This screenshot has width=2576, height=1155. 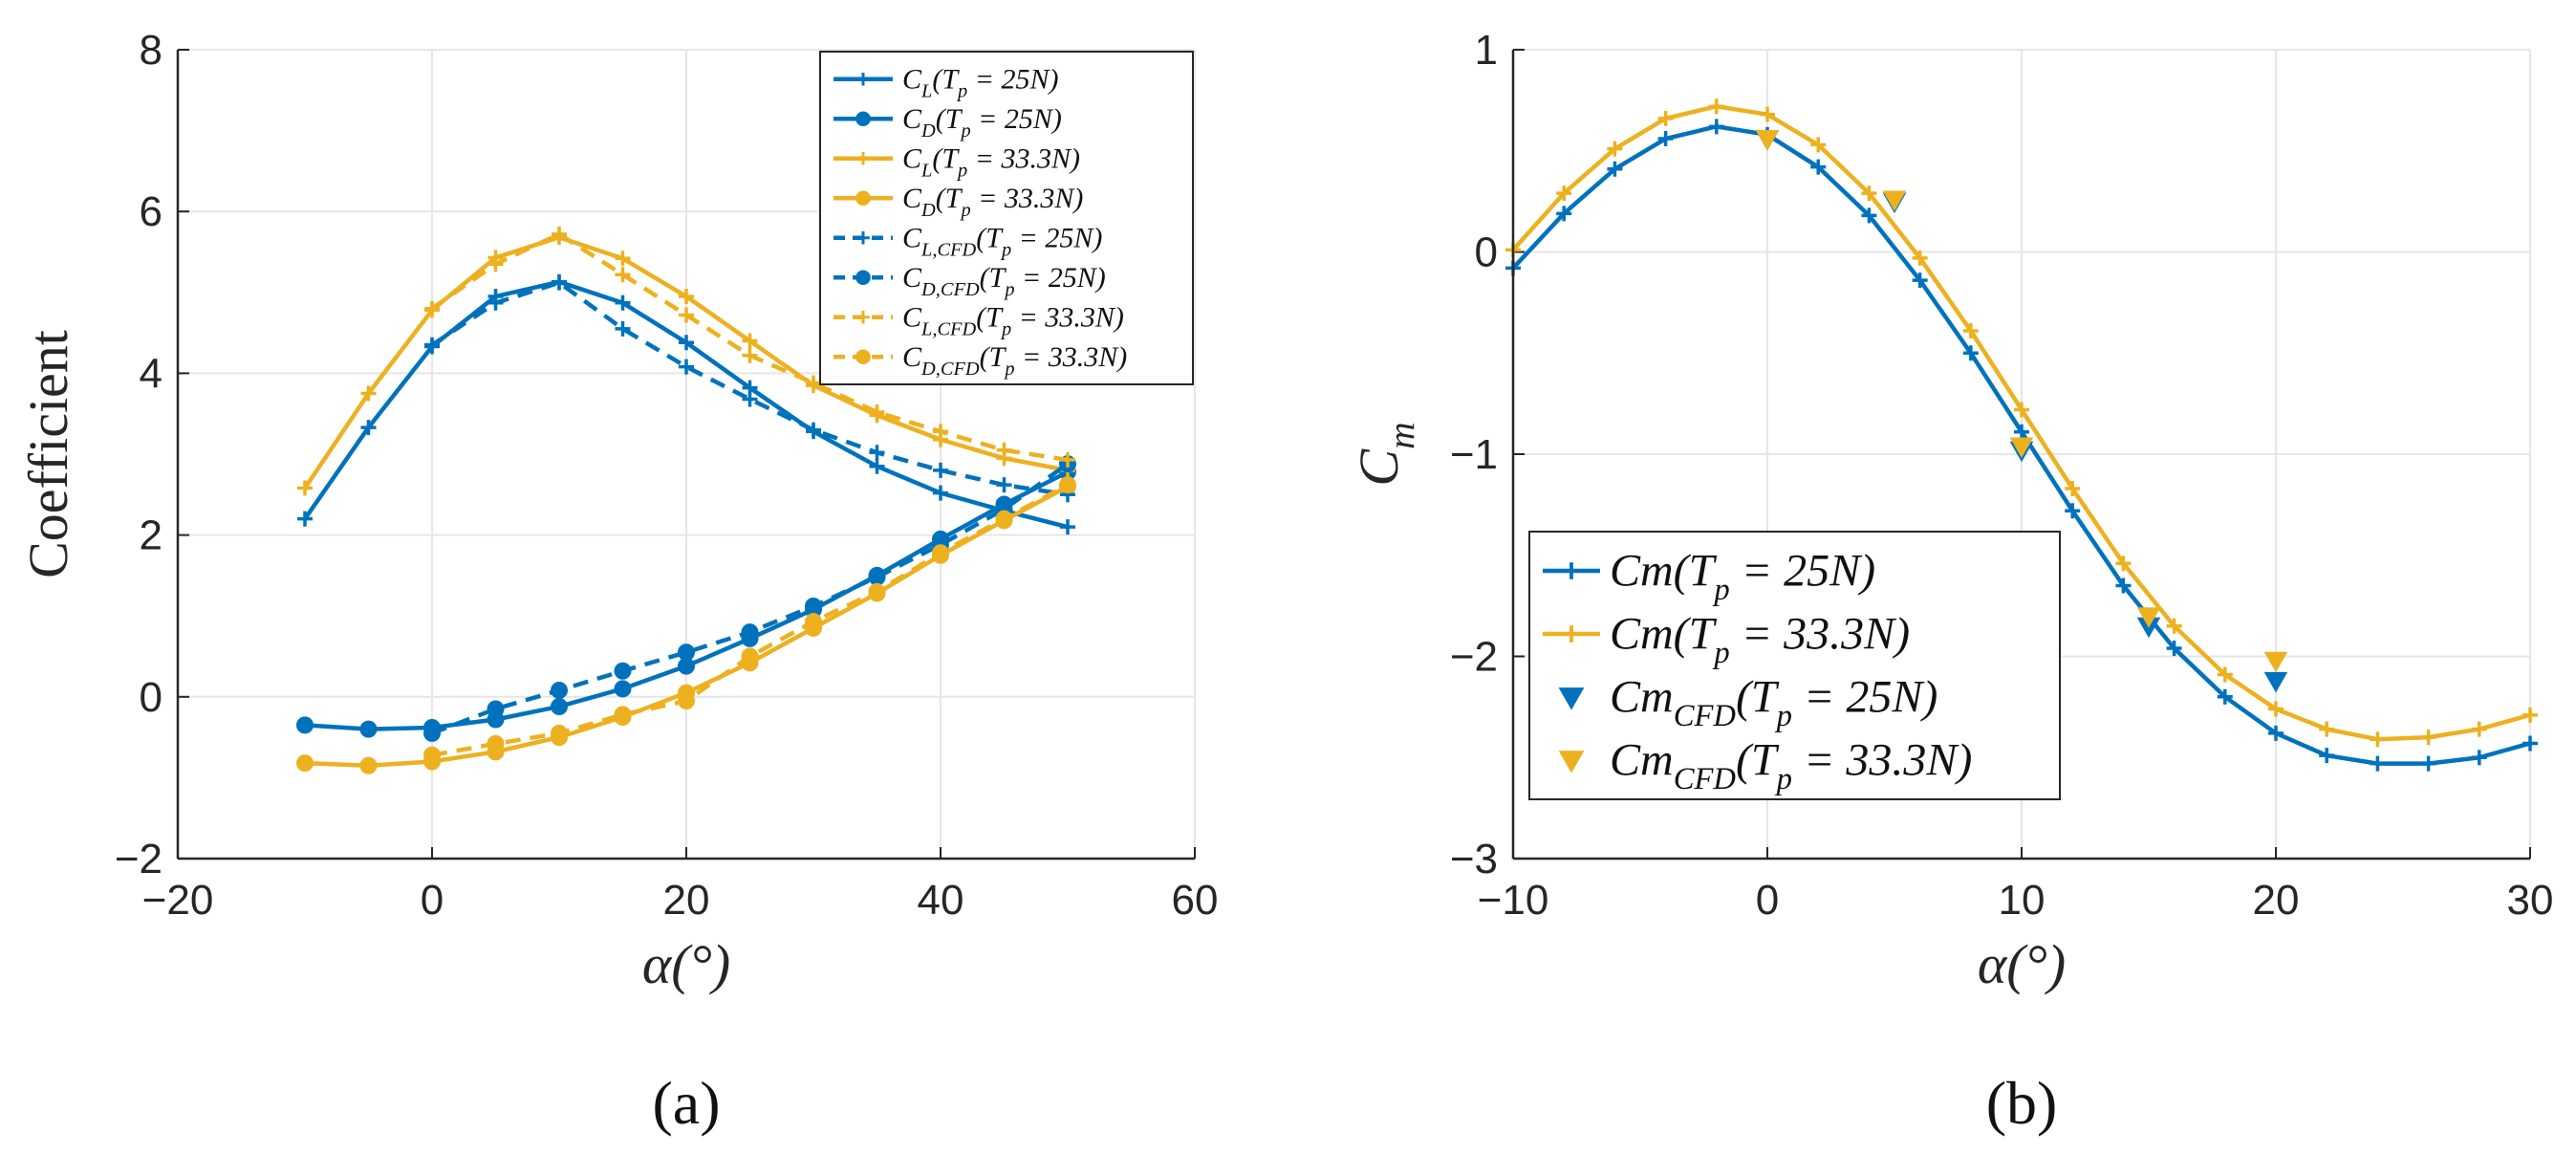 What do you see at coordinates (980, 82) in the screenshot?
I see `legend-label: CL(Tp = 25N)` at bounding box center [980, 82].